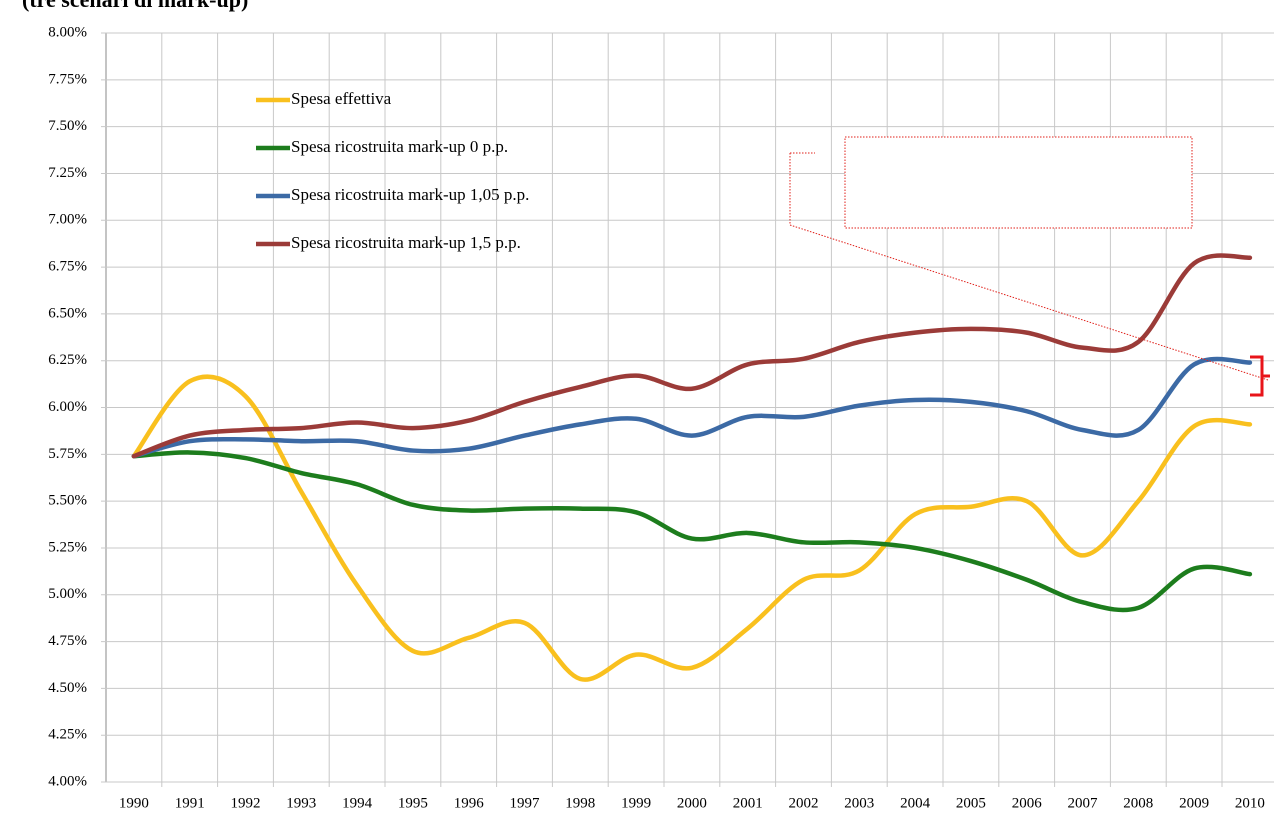 This screenshot has height=837, width=1275. What do you see at coordinates (748, 803) in the screenshot?
I see `x-tick-label: 2001` at bounding box center [748, 803].